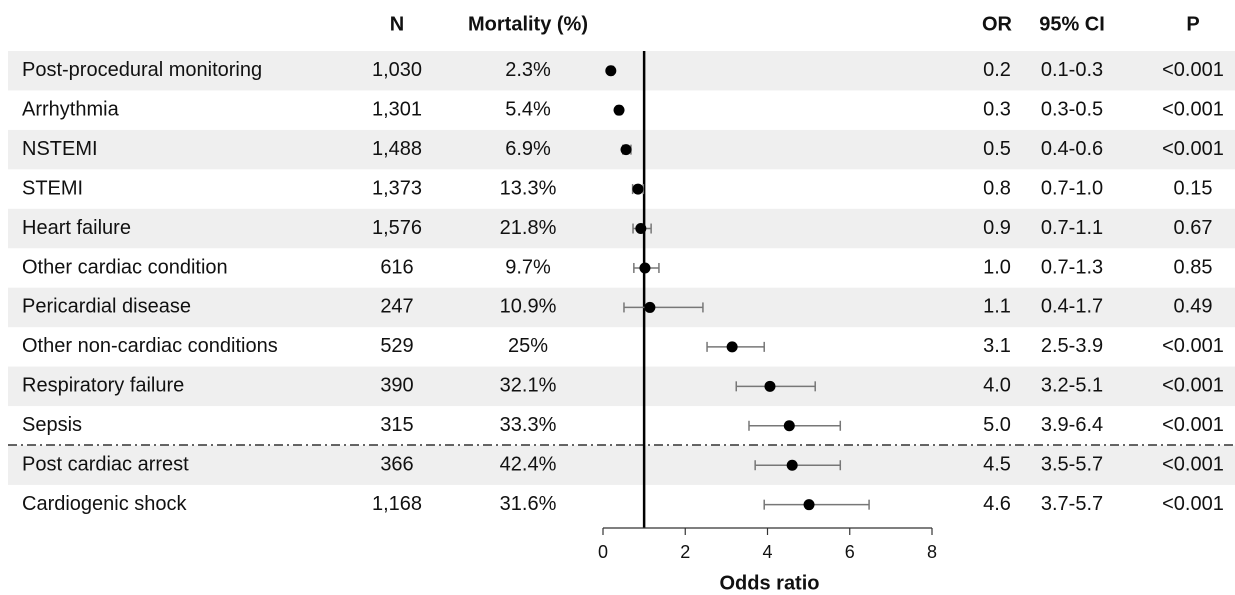 Image resolution: width=1235 pixels, height=595 pixels. I want to click on cell-n: 1,576, so click(397, 228).